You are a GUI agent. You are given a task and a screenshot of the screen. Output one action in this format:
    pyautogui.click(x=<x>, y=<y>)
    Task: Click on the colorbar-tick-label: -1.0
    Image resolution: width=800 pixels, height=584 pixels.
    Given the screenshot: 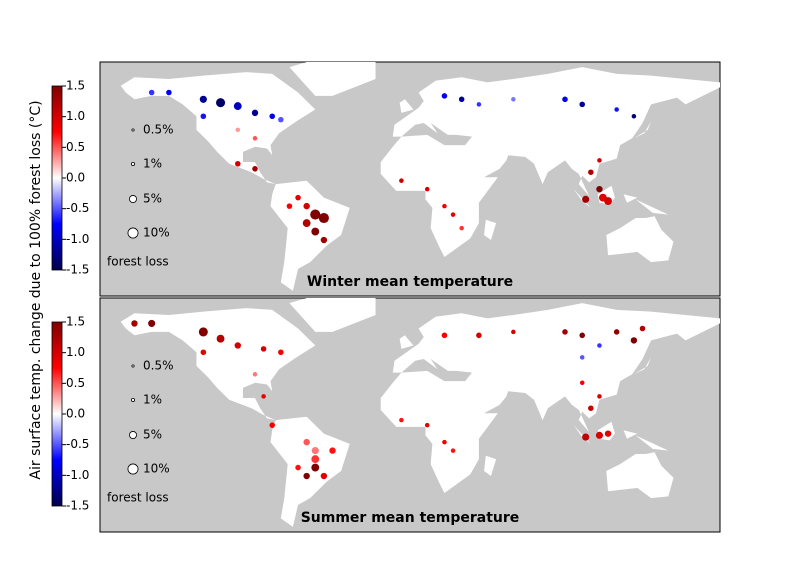 What is the action you would take?
    pyautogui.click(x=77, y=239)
    